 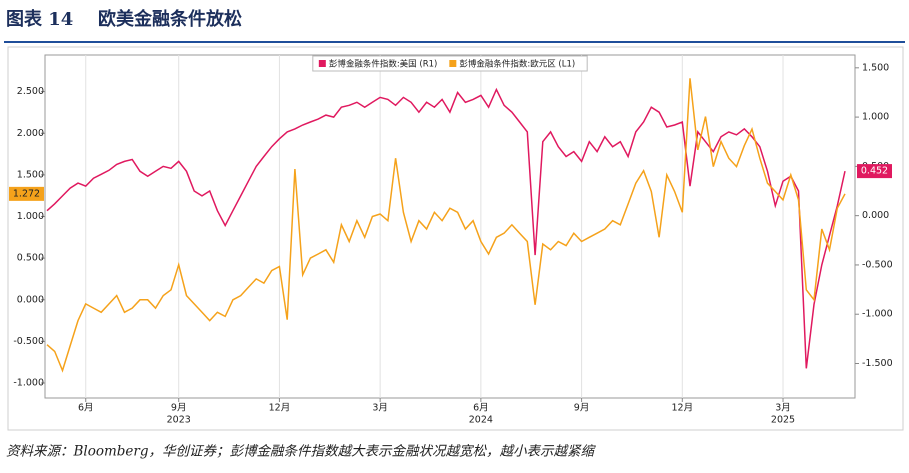 I want to click on y-tick-label: 1.500, so click(x=30, y=174).